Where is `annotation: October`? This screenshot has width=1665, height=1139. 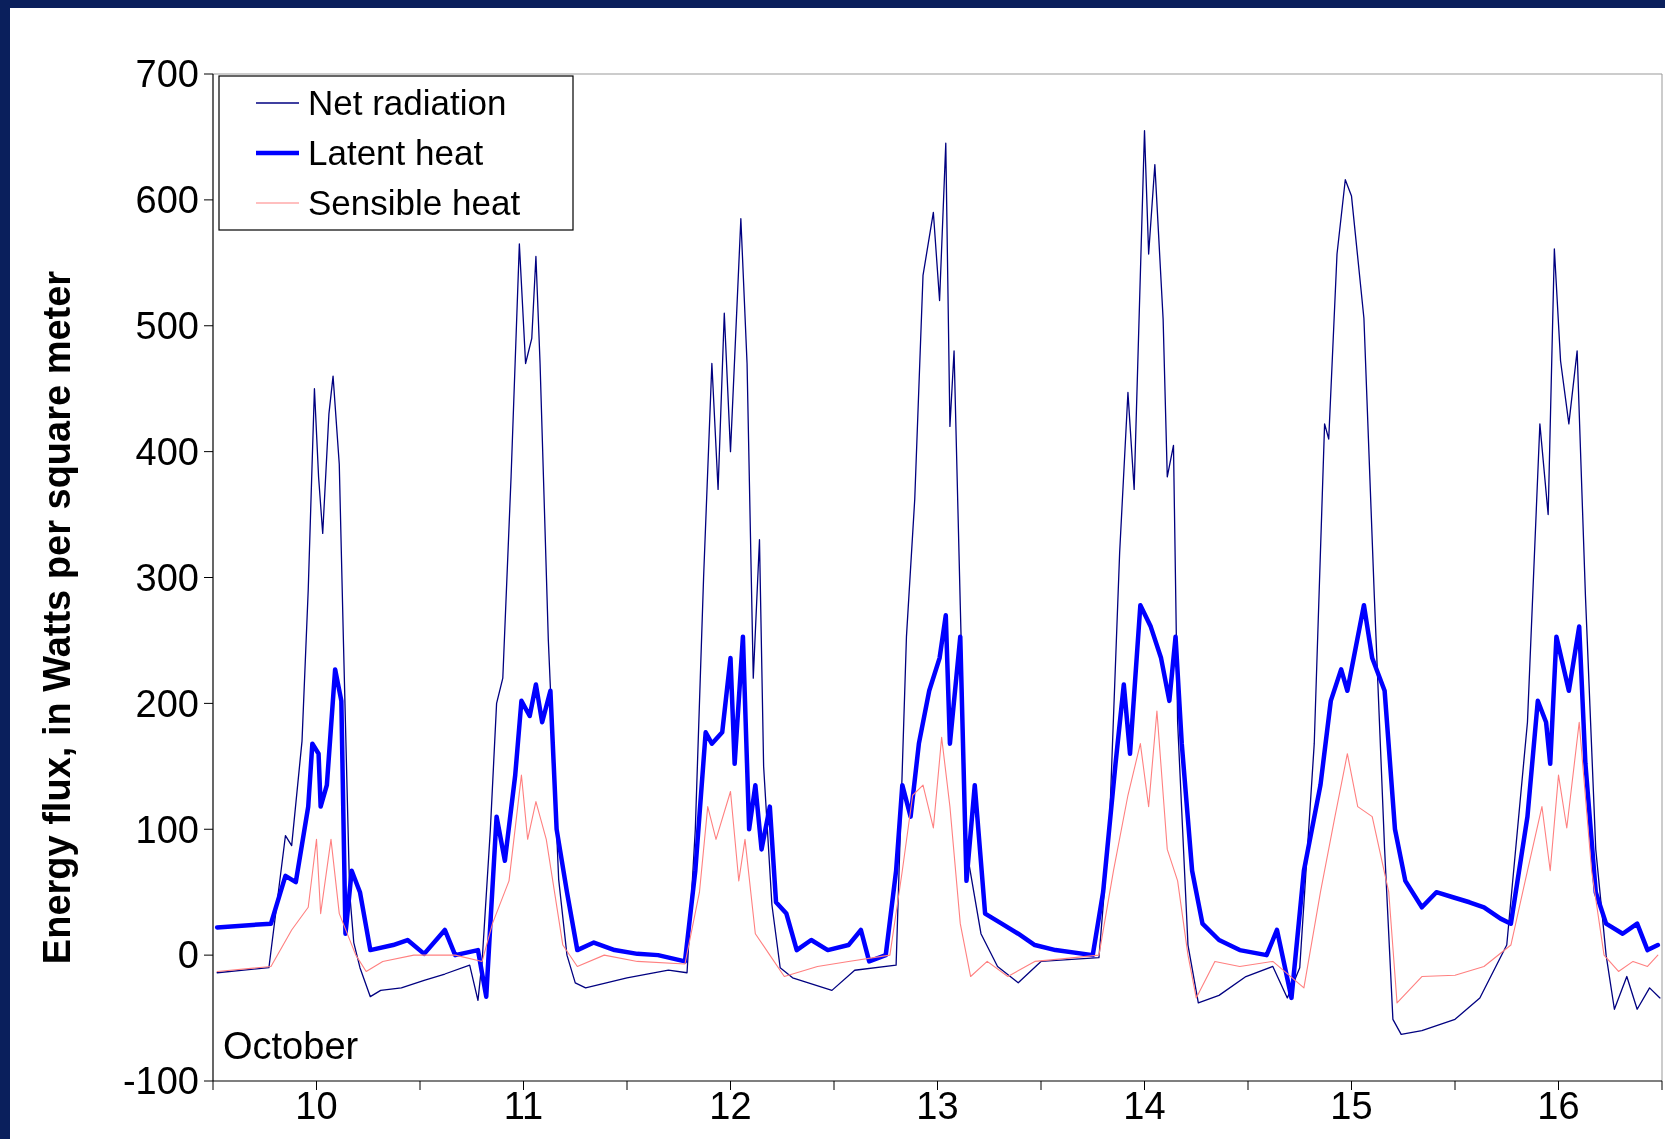
annotation: October is located at coordinates (291, 1046).